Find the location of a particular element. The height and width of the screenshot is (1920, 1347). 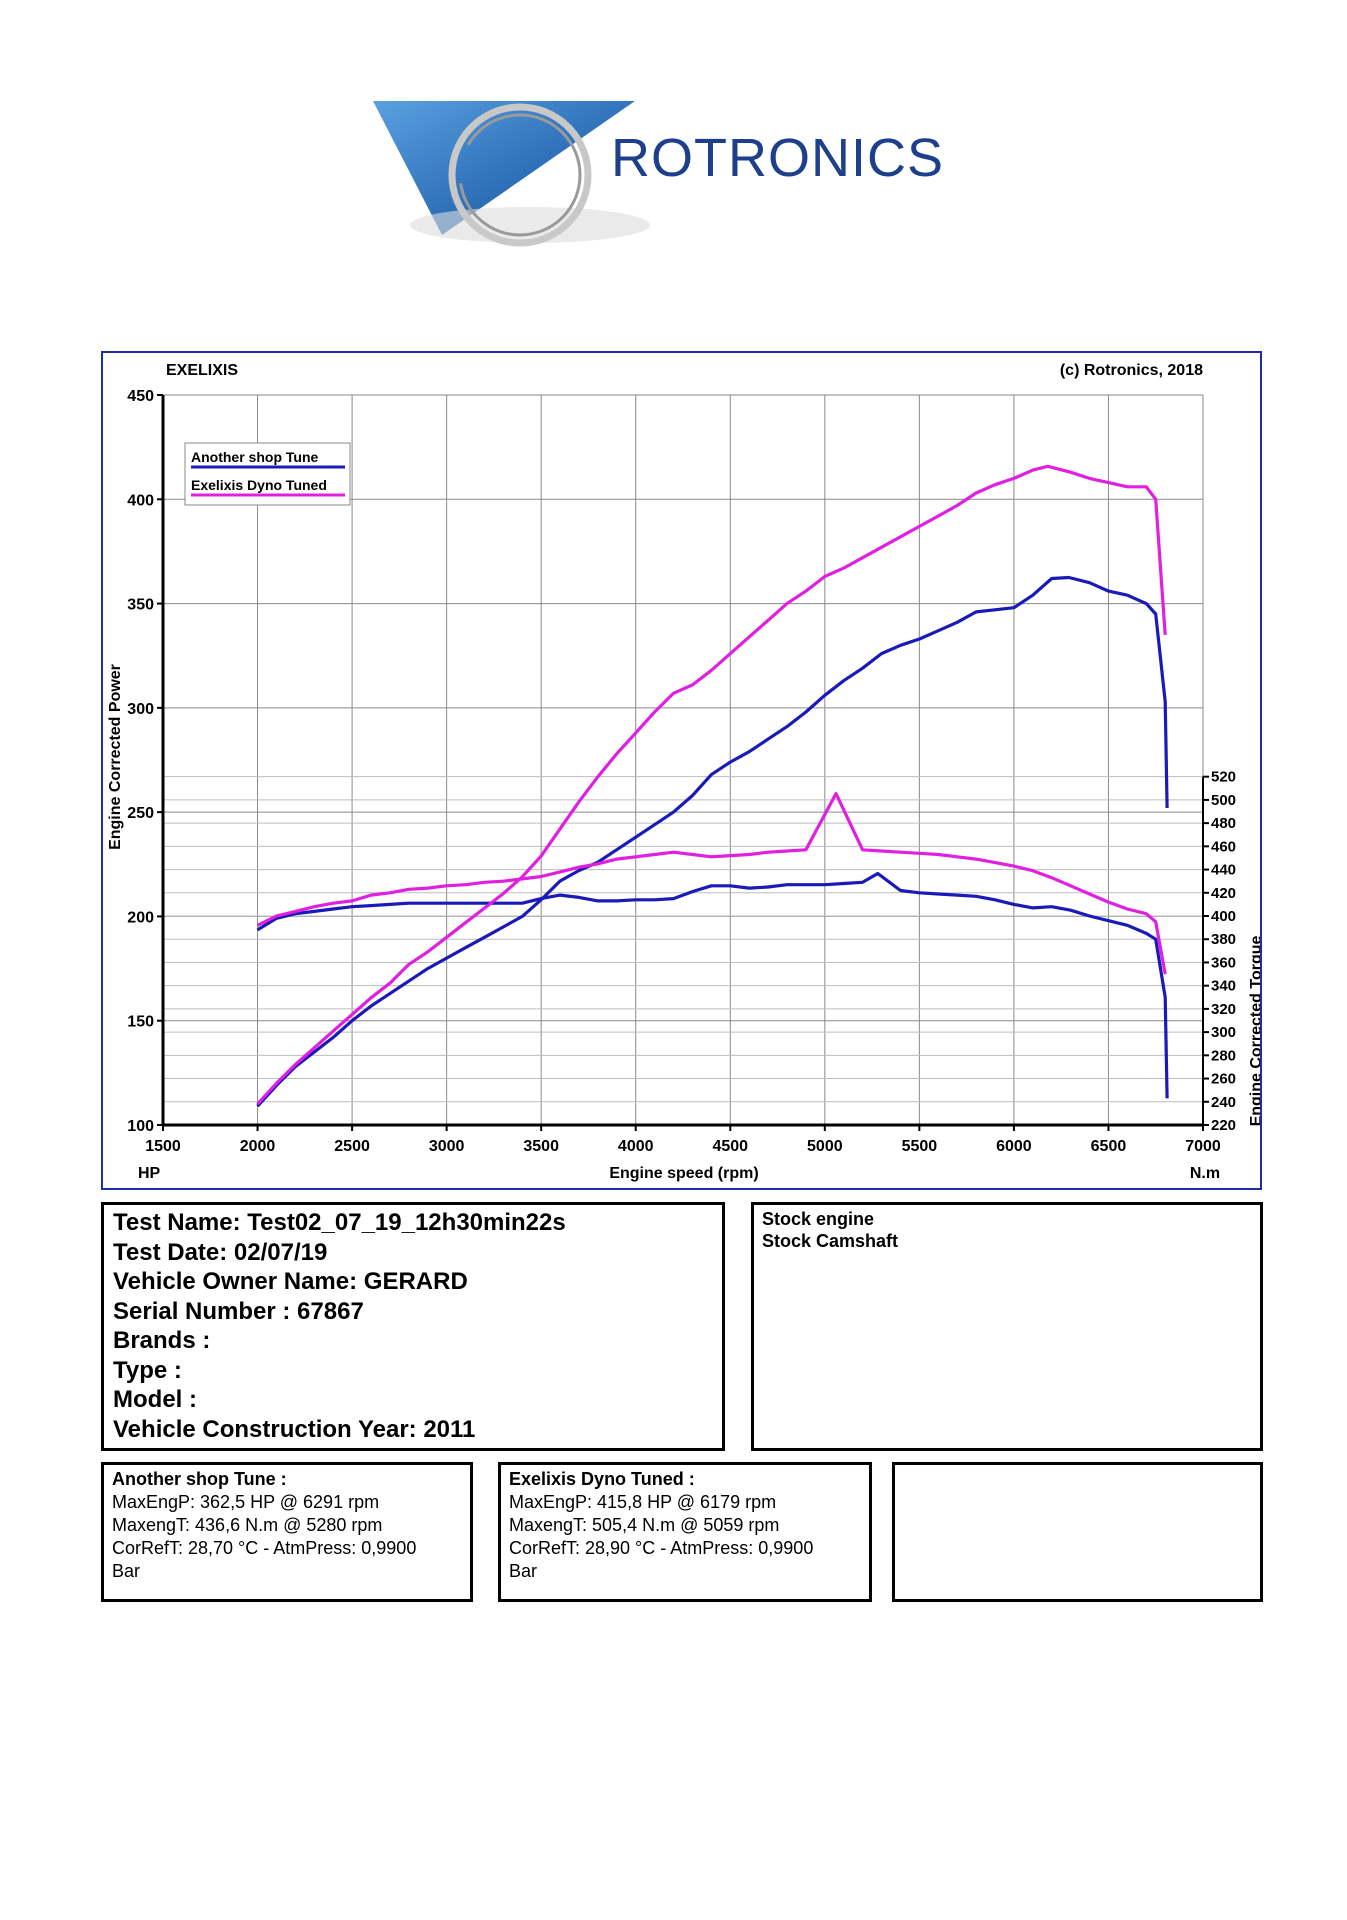

construction-year: Vehicle Construction Year: 2011 is located at coordinates (294, 1429).